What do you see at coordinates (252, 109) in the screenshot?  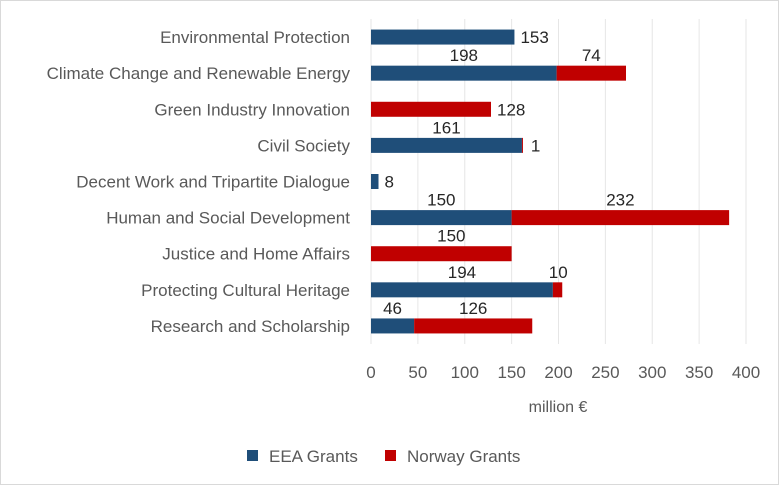 I see `category-label: Green Industry Innovation` at bounding box center [252, 109].